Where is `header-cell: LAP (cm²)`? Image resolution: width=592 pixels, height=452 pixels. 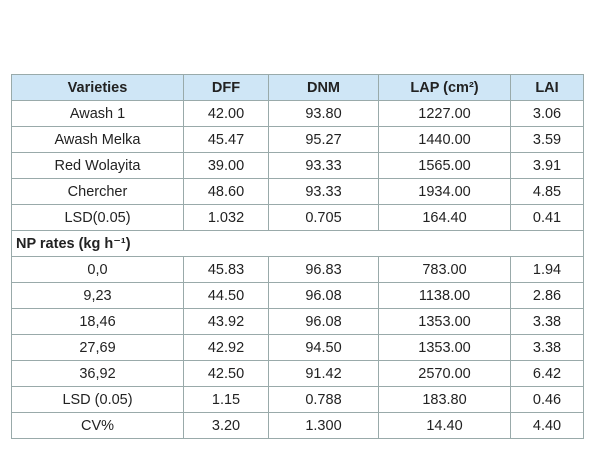 header-cell: LAP (cm²) is located at coordinates (444, 87).